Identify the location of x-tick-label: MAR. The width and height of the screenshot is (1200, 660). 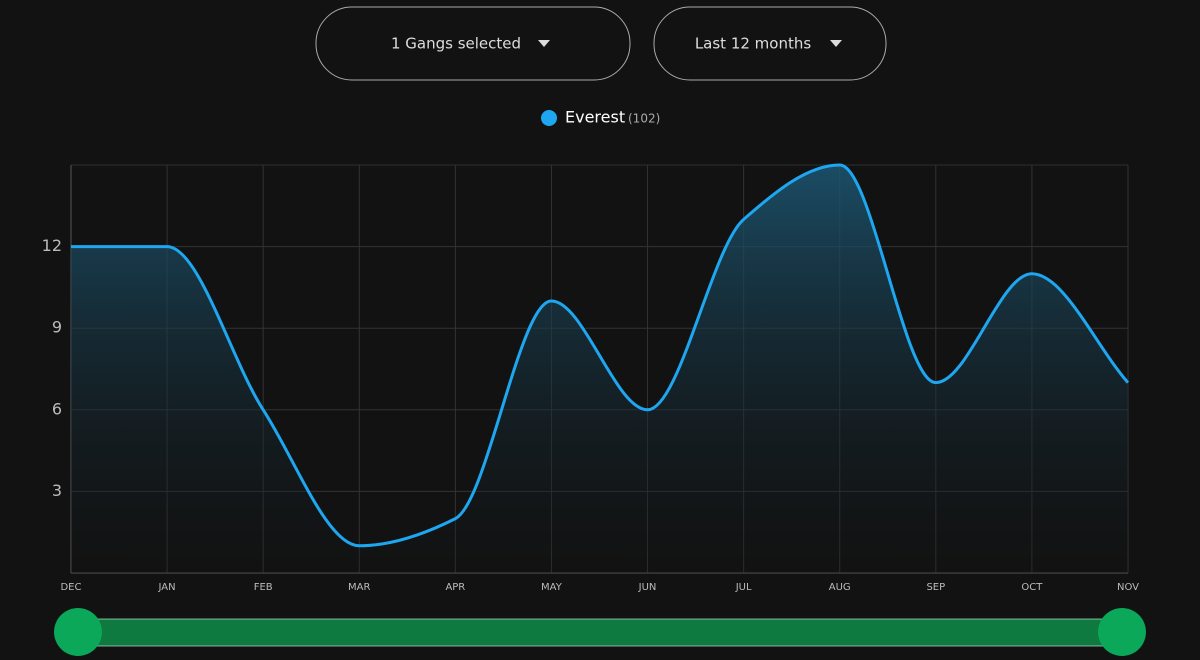
(359, 587).